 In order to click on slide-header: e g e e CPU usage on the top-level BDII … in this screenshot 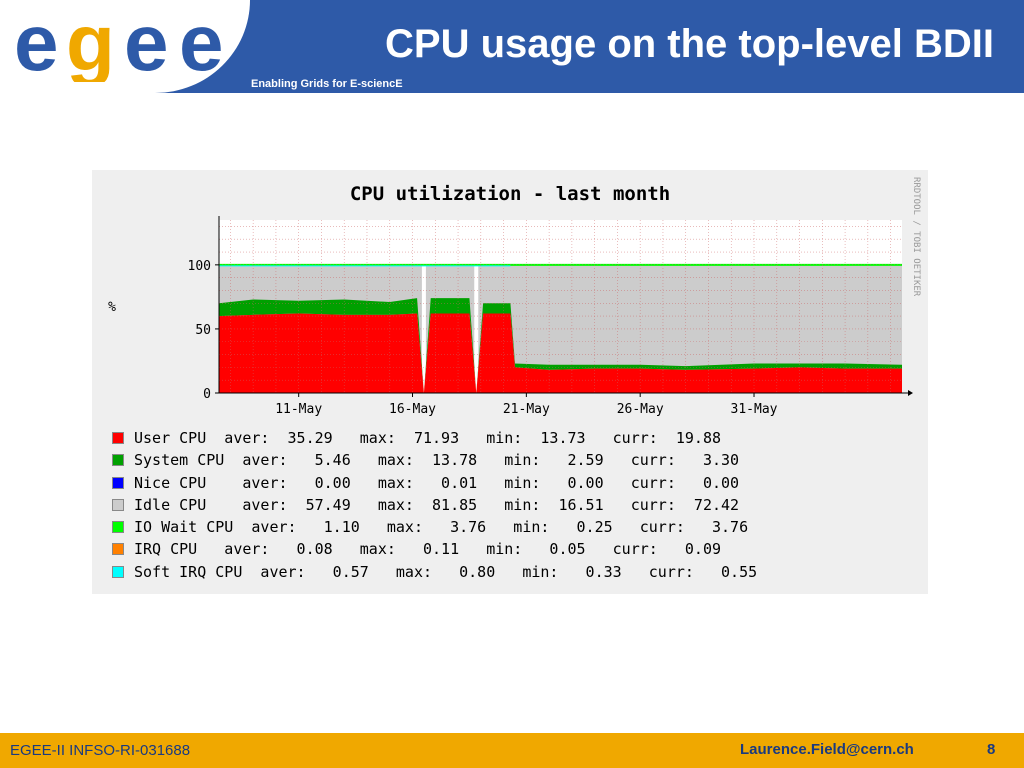, I will do `click(512, 46)`.